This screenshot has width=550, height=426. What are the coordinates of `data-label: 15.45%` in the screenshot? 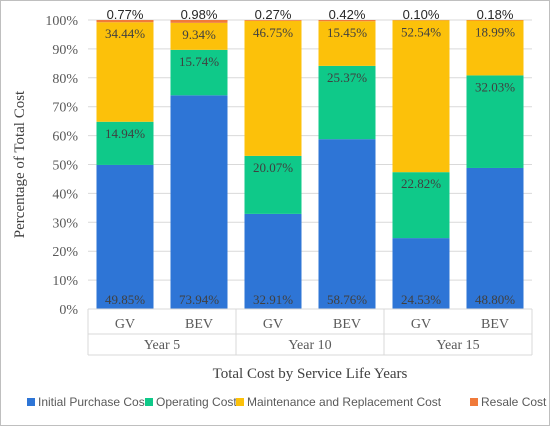 It's located at (347, 32).